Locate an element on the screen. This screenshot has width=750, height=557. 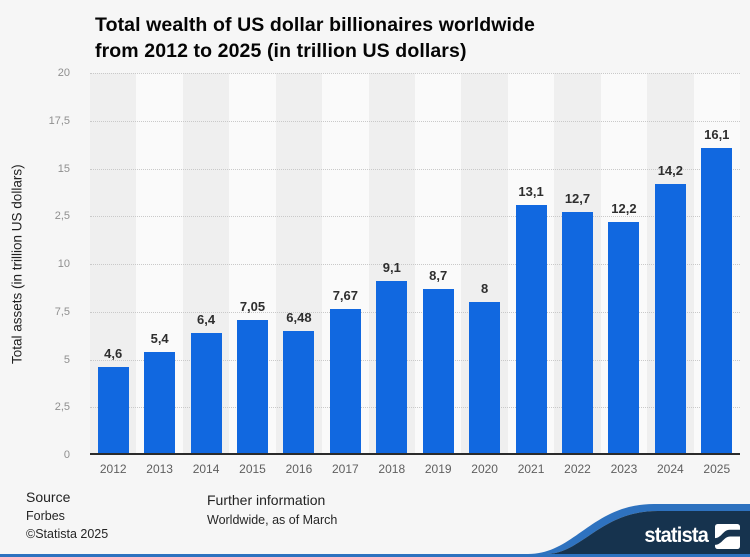
footer-source-block: Source Forbes ©Statista 2025 is located at coordinates (67, 515).